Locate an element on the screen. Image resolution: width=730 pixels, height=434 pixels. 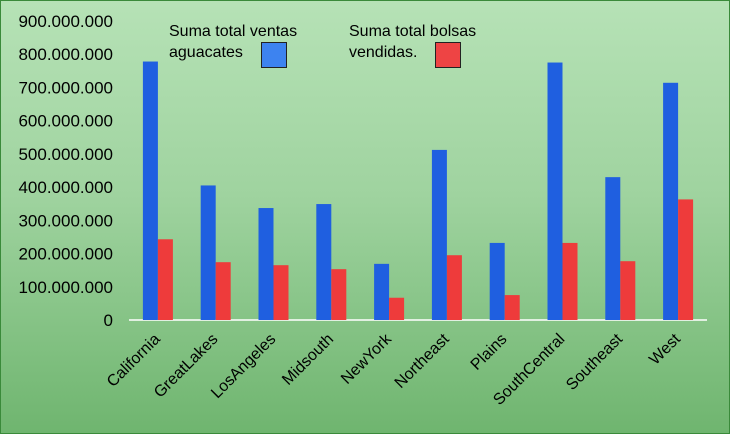
x-tick-label: Northeast is located at coordinates (422, 360).